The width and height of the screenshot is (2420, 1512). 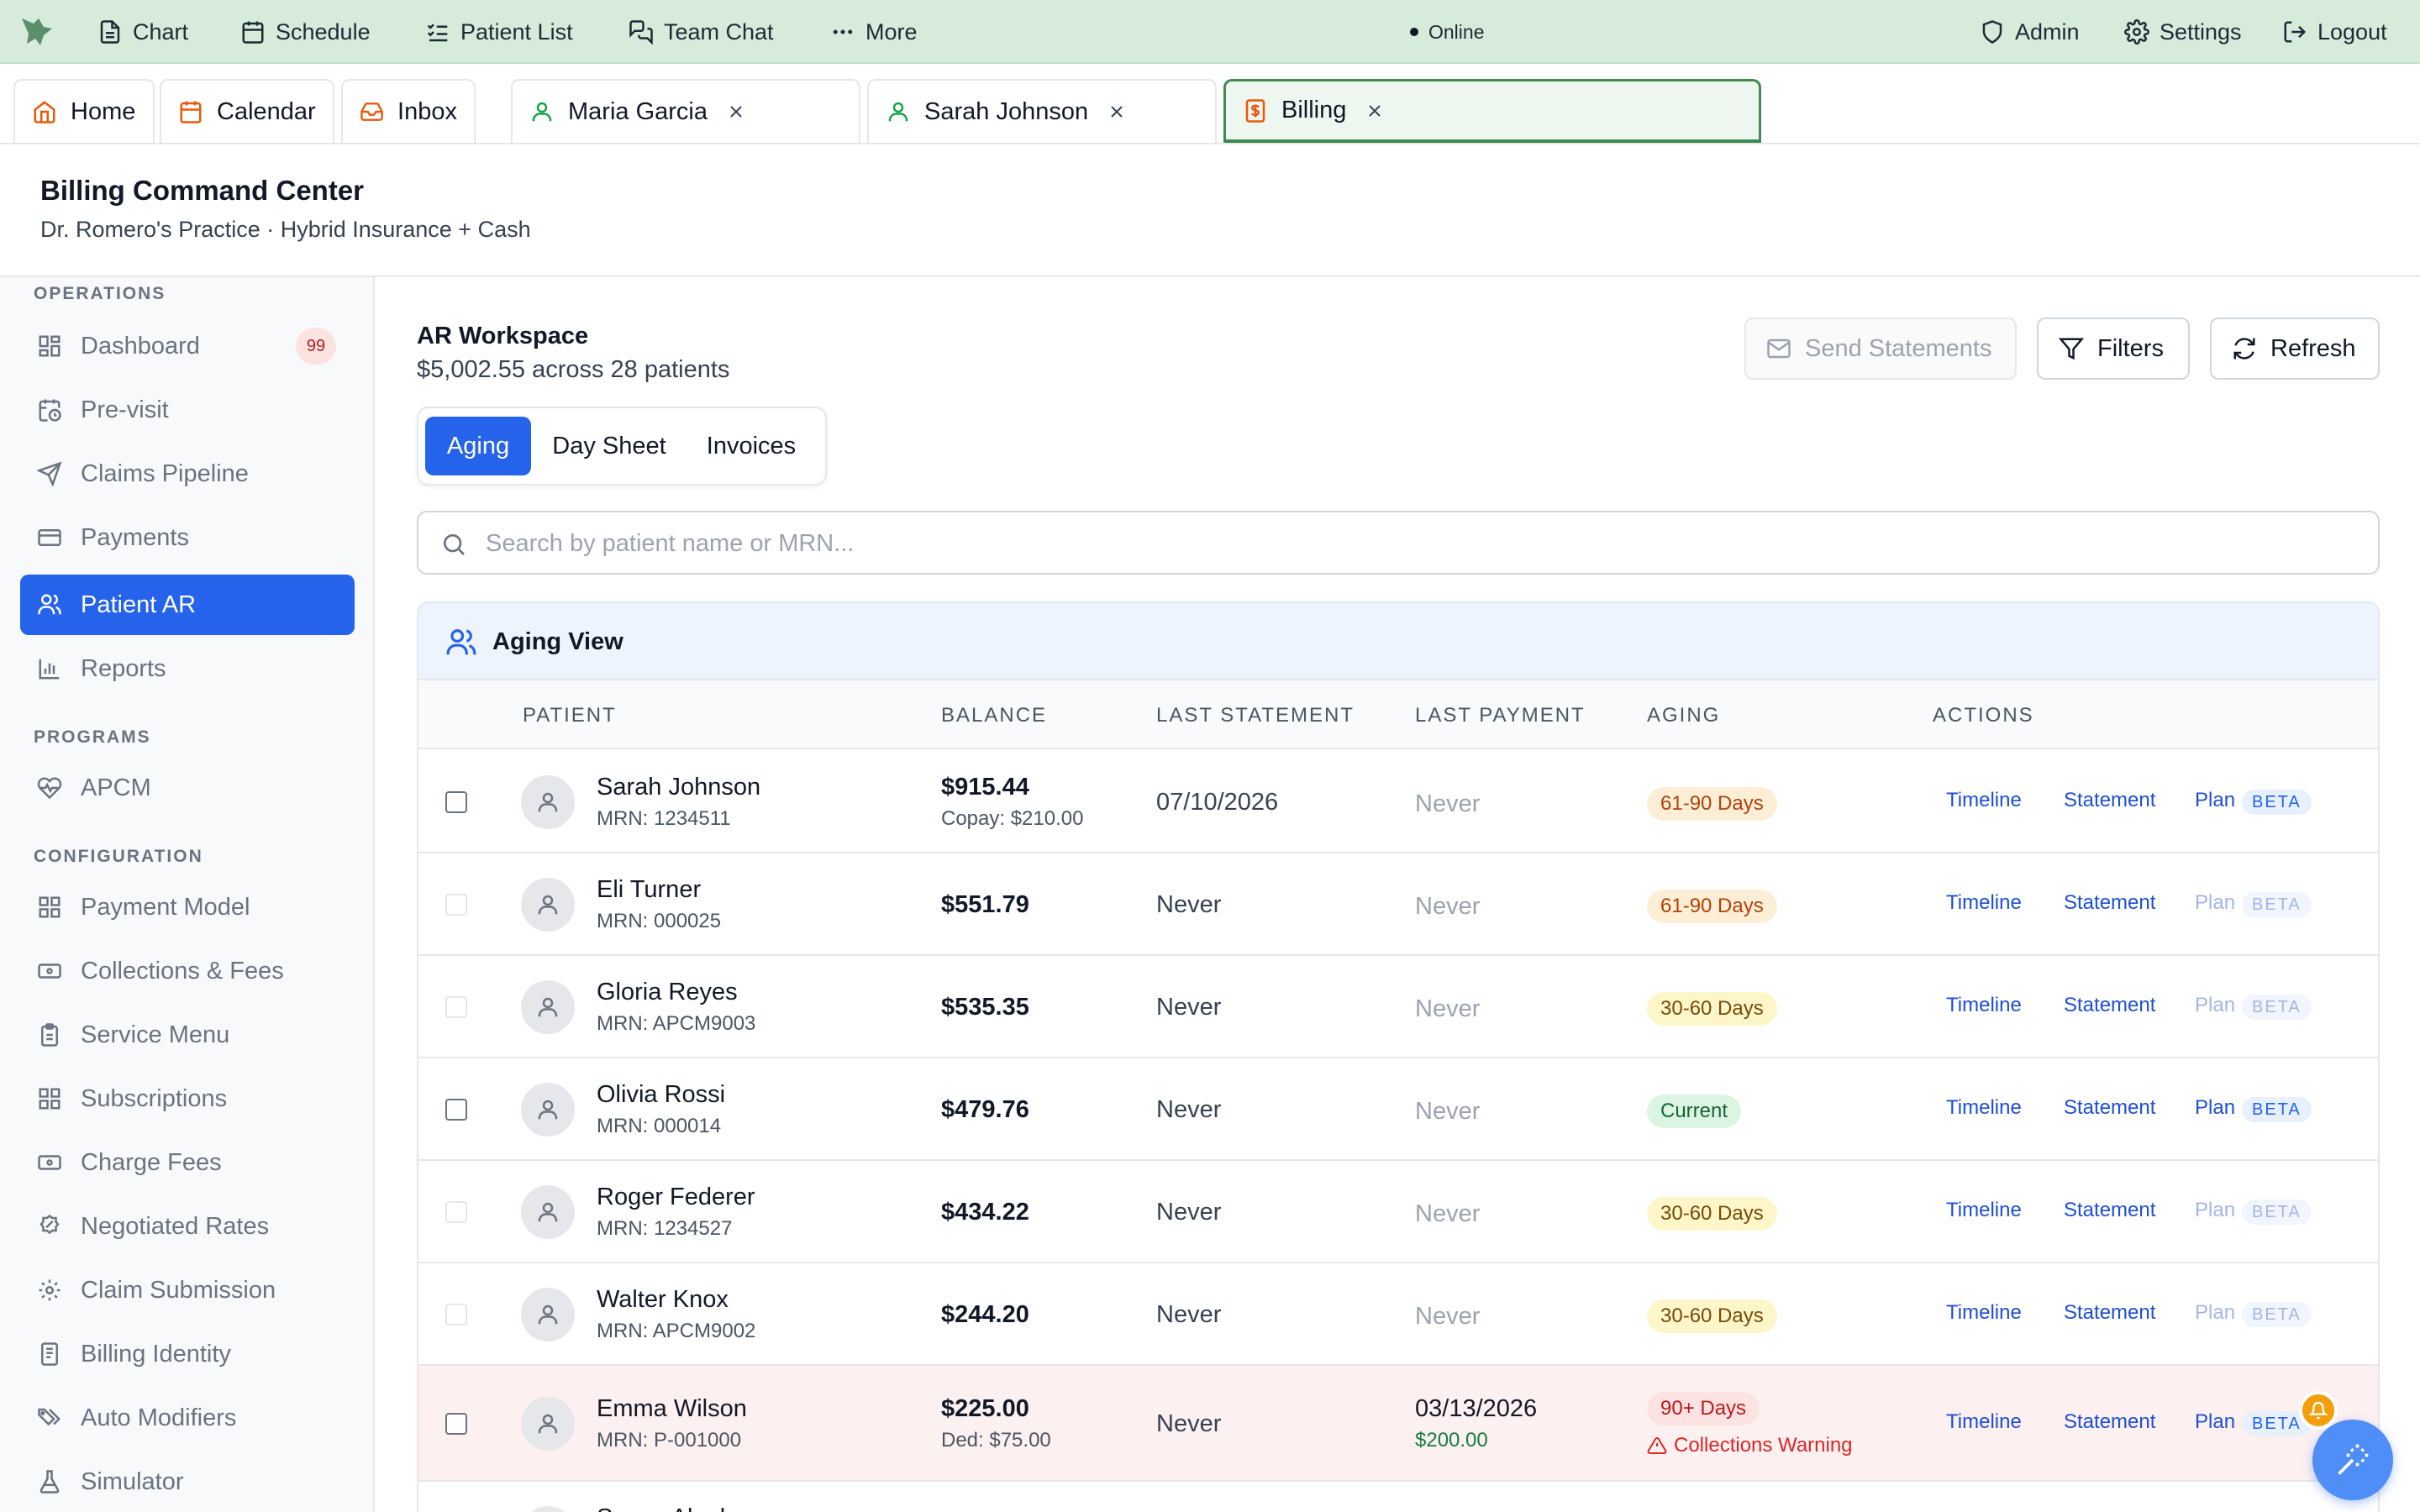 What do you see at coordinates (2030, 32) in the screenshot?
I see `nav-admin: Admin` at bounding box center [2030, 32].